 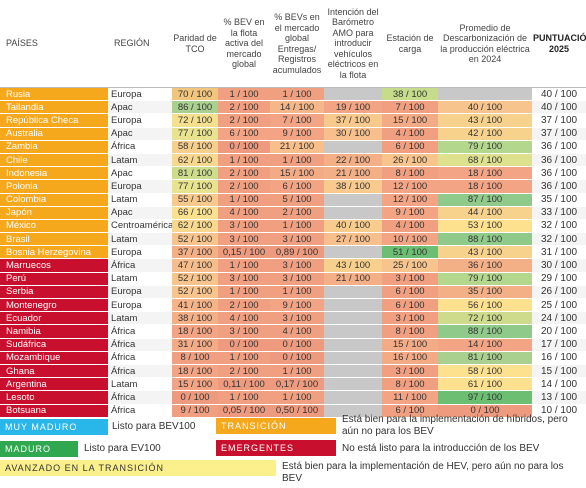 I want to click on score-cell: 37 / 100, so click(x=559, y=133).